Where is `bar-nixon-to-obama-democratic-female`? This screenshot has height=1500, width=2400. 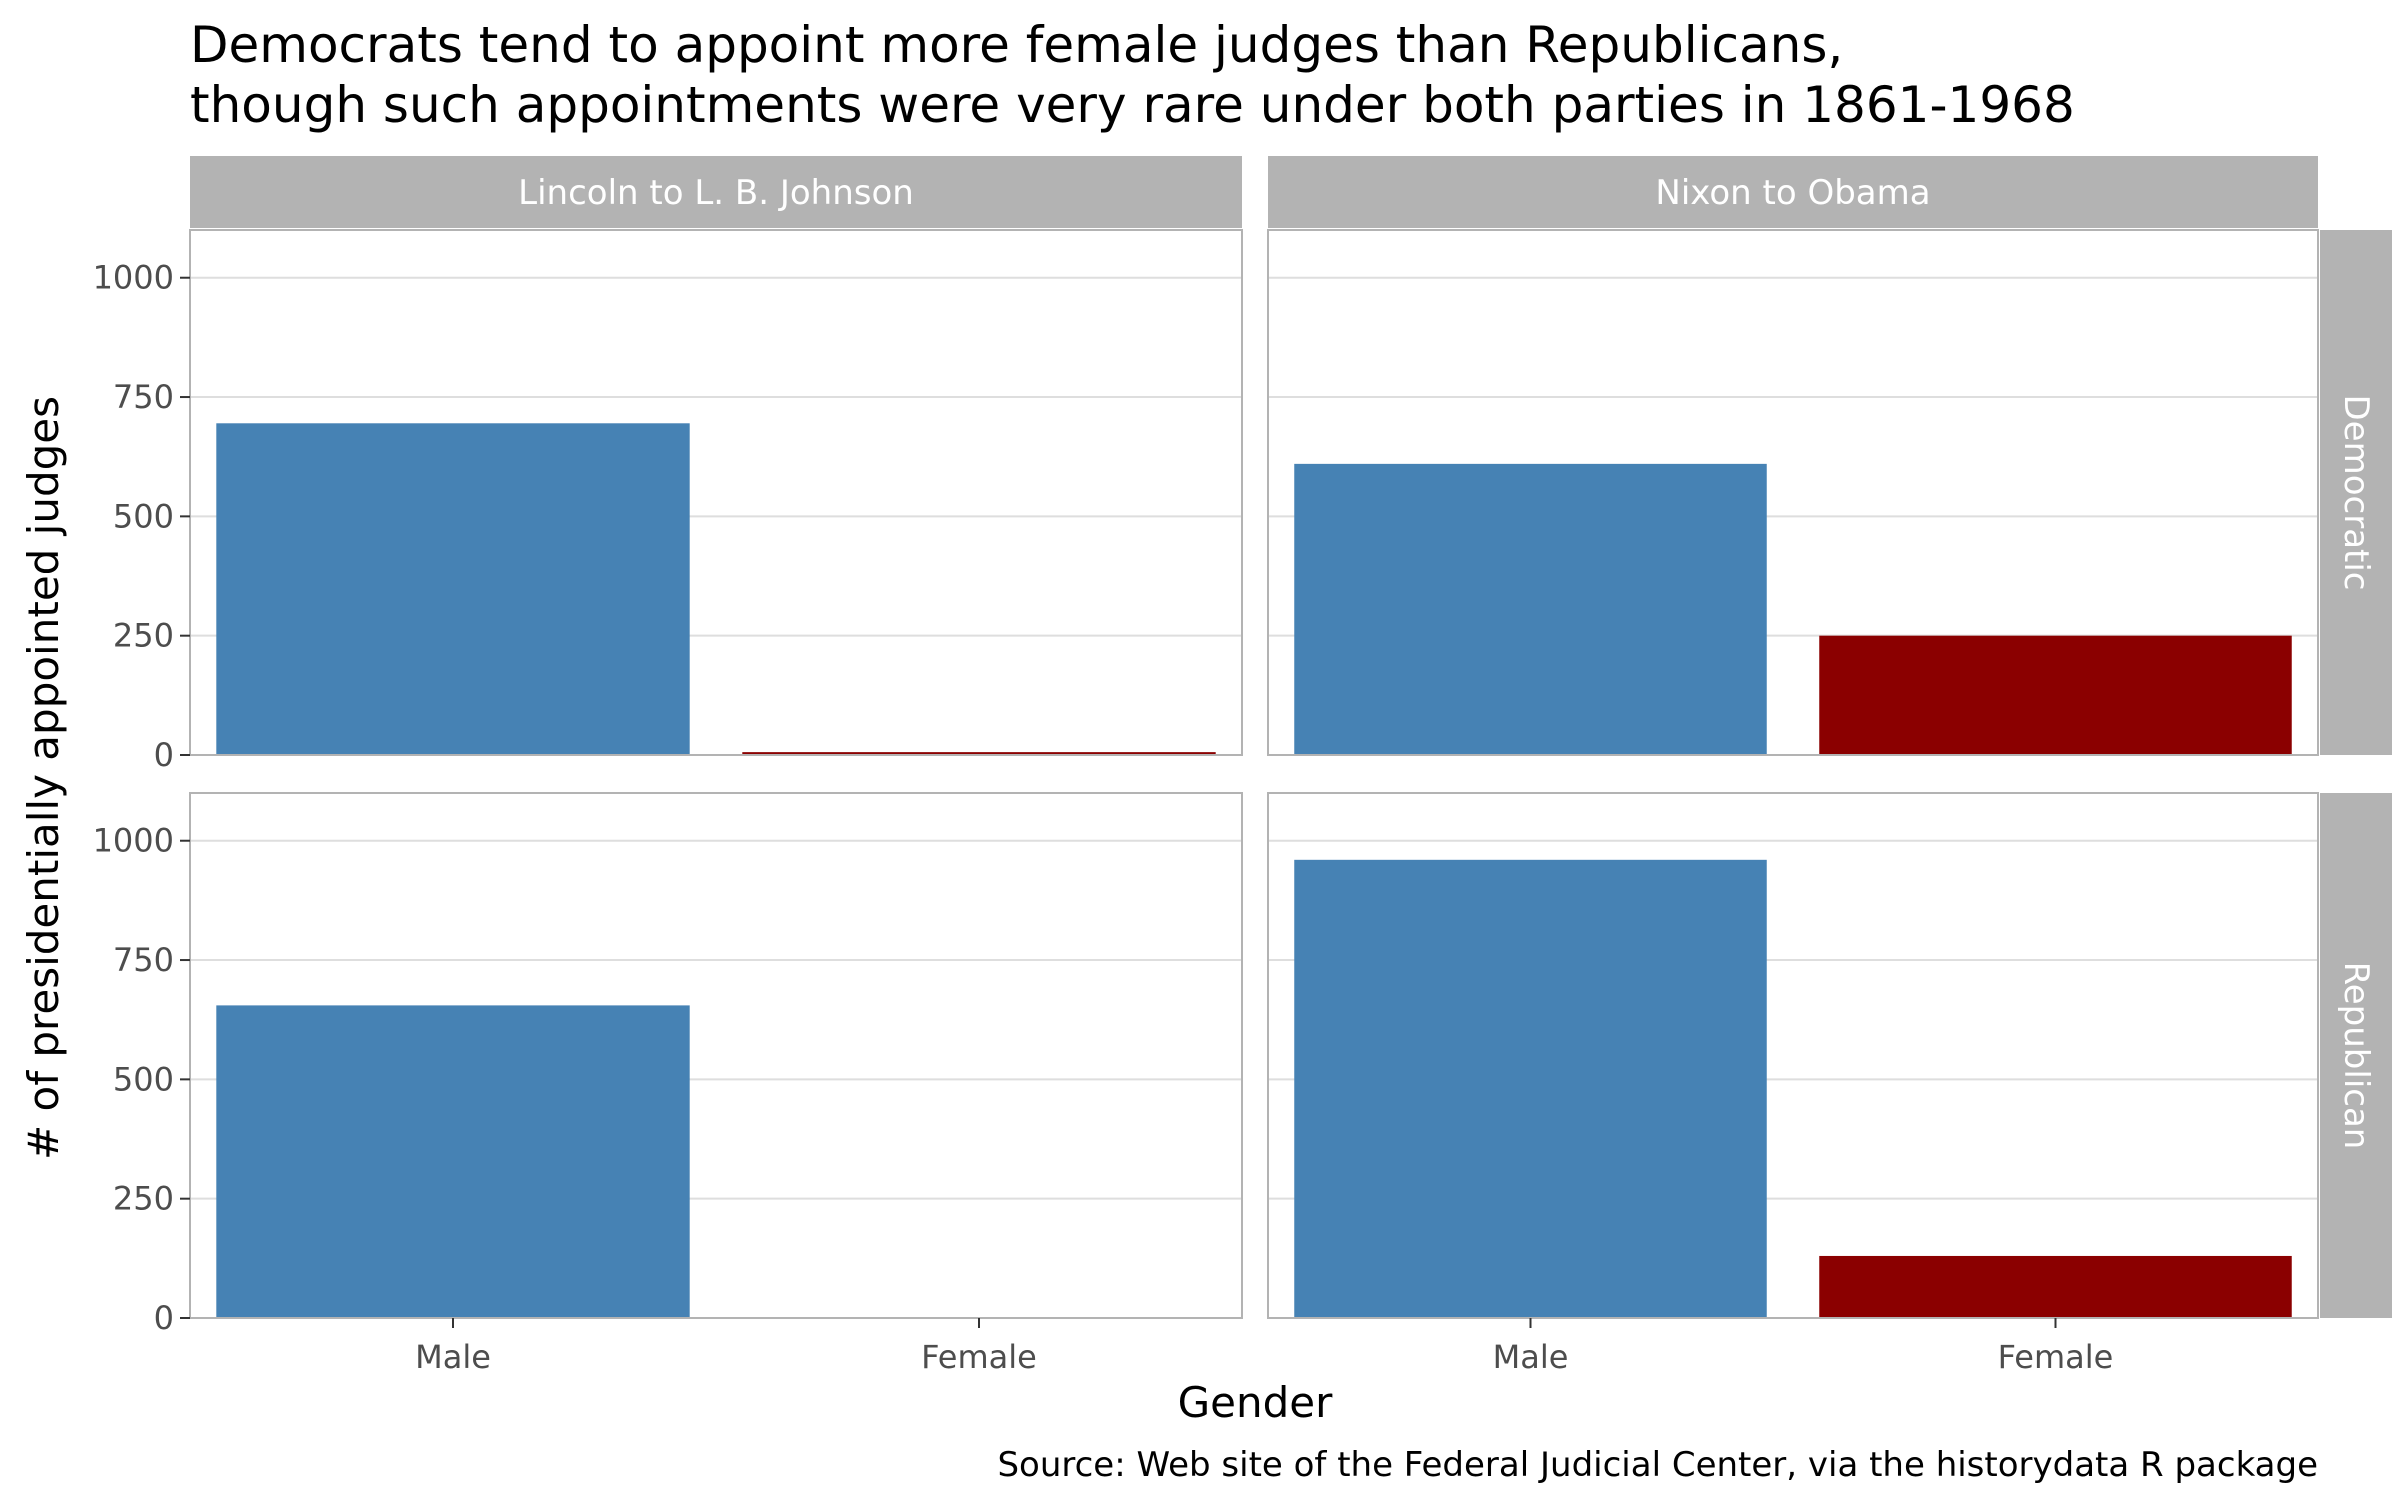
bar-nixon-to-obama-democratic-female is located at coordinates (2055, 695).